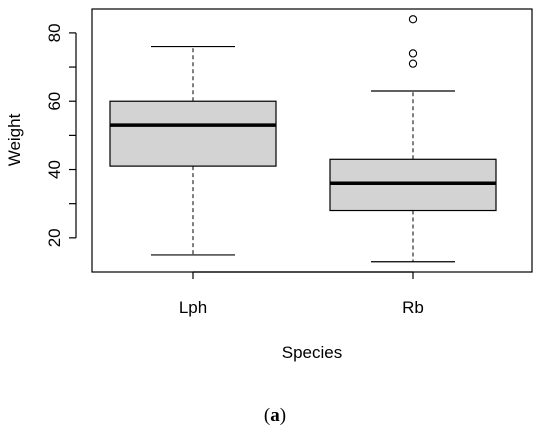 Image resolution: width=550 pixels, height=444 pixels. Describe the element at coordinates (14, 139) in the screenshot. I see `y-axis-title: Weight` at that location.